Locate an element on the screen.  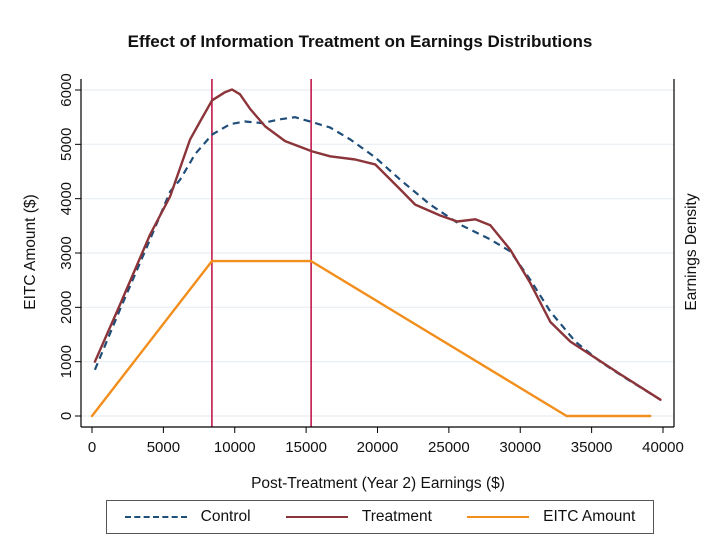
y-axis-right-title: Earnings Density is located at coordinates (691, 251).